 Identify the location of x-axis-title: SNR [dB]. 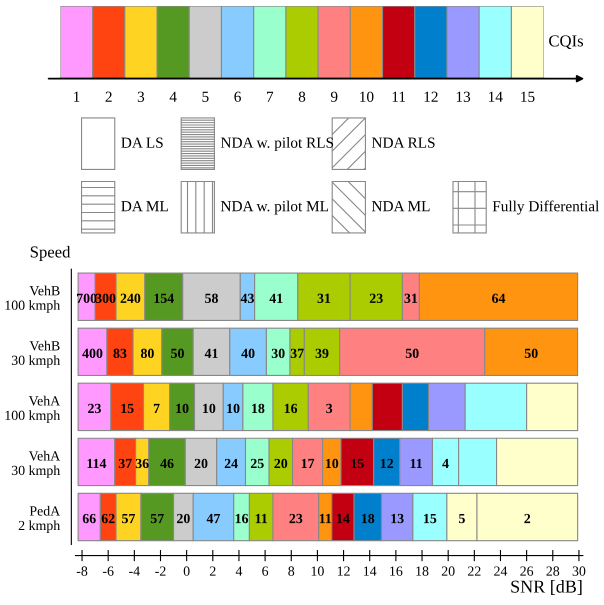
(546, 587).